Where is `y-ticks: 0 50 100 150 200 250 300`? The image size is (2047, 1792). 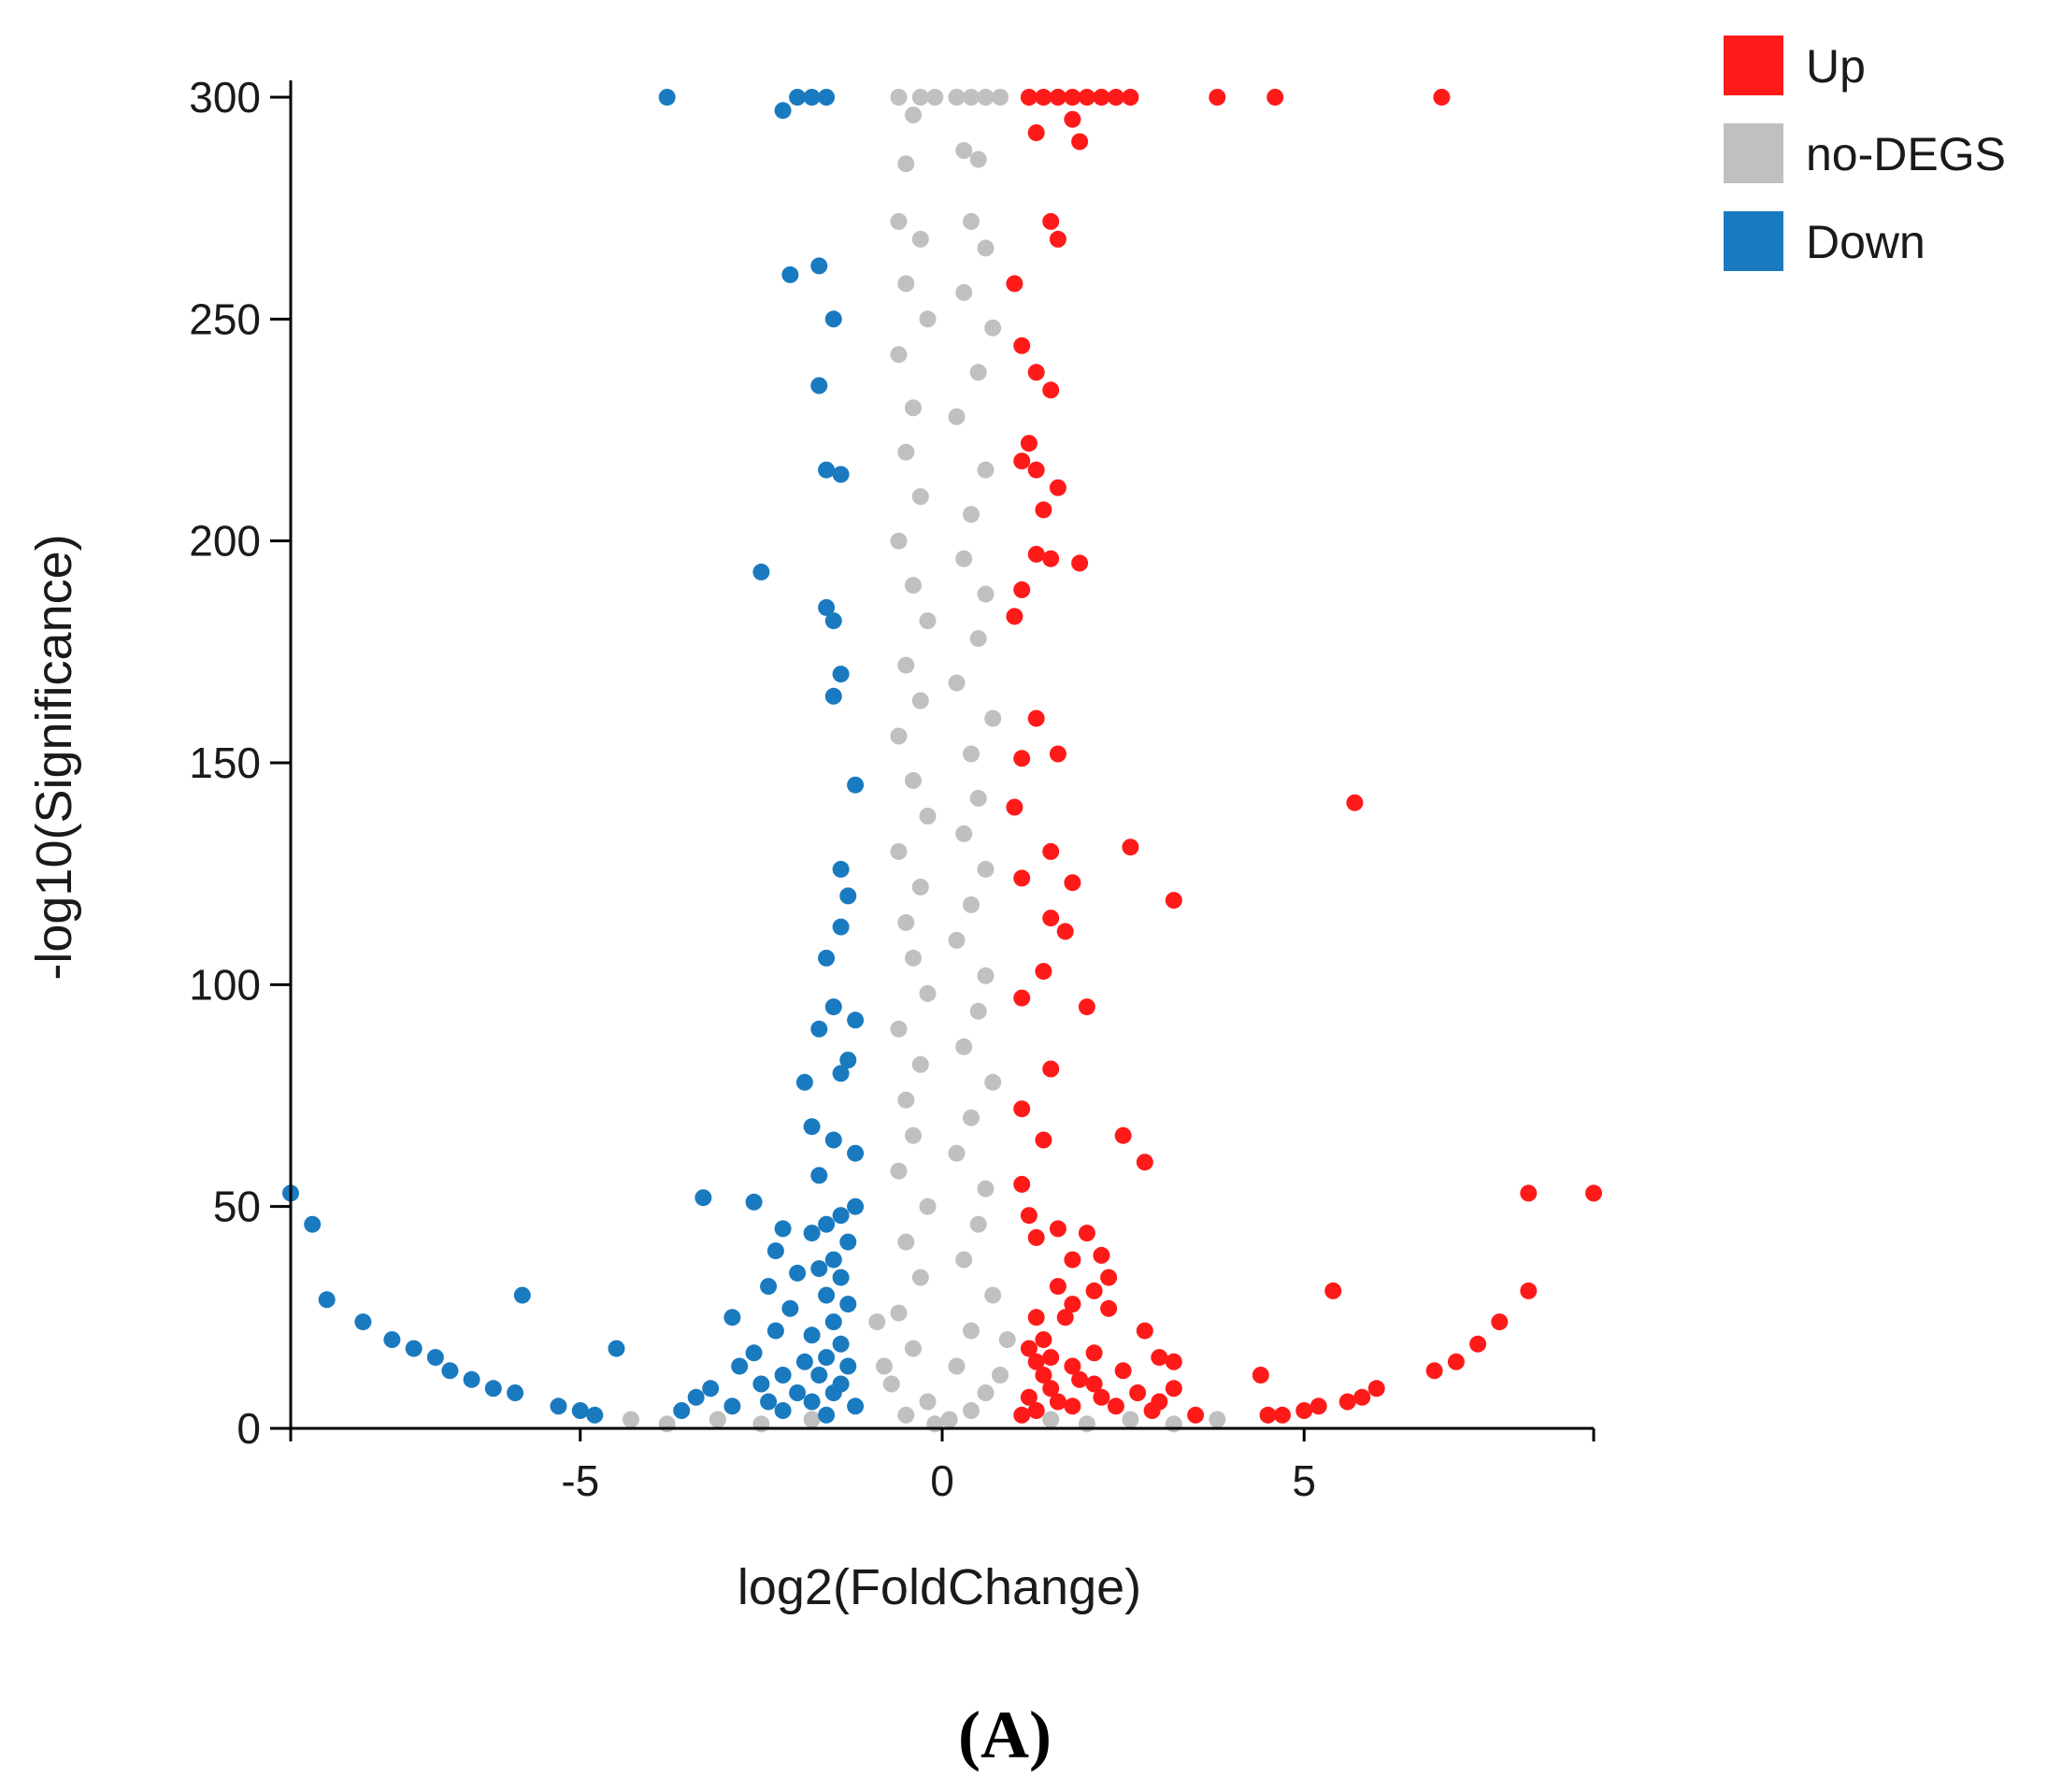 y-ticks: 0 50 100 150 200 250 300 is located at coordinates (240, 763).